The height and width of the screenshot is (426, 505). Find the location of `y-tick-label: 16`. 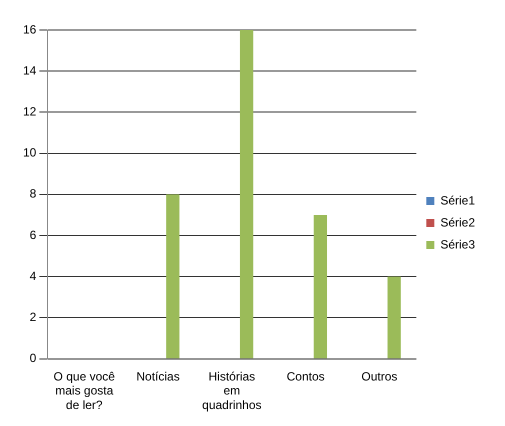

y-tick-label: 16 is located at coordinates (29, 29).